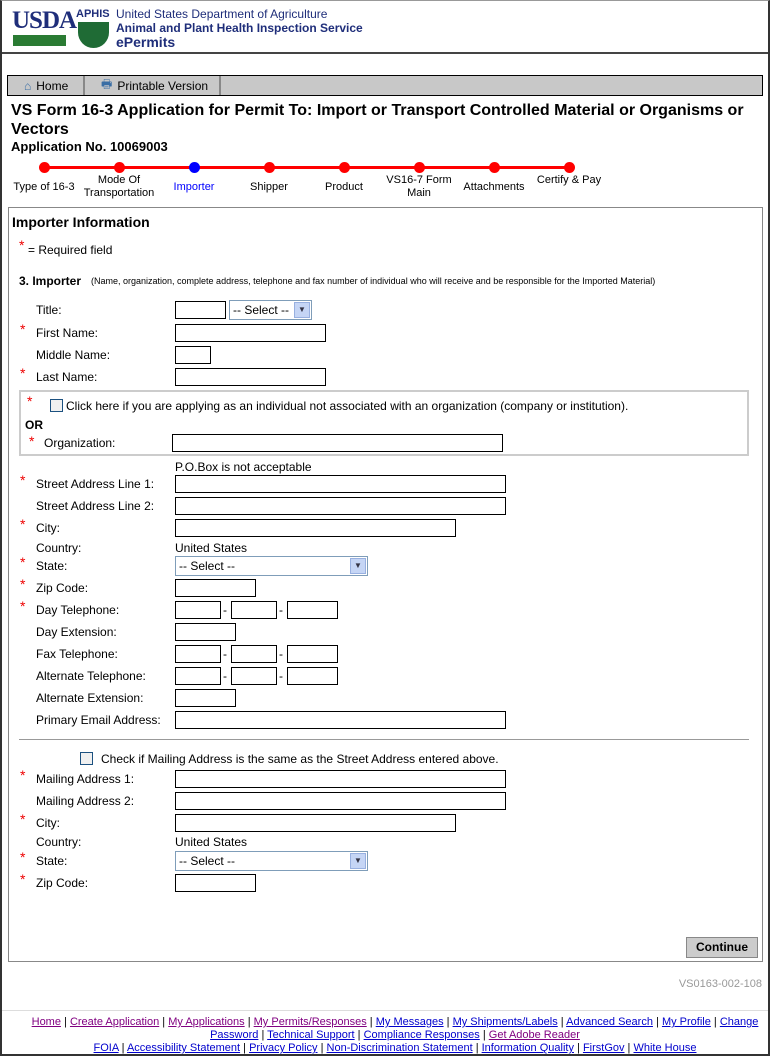  Describe the element at coordinates (200, 310) in the screenshot. I see `title-input` at that location.